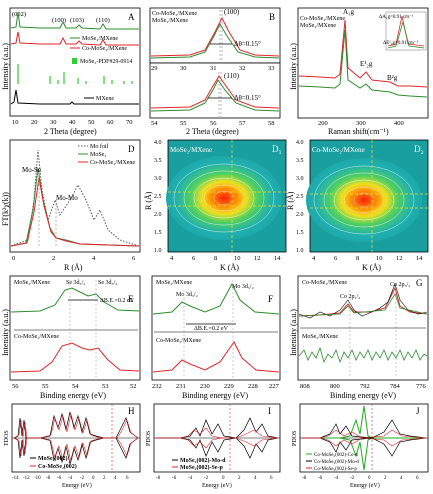 This screenshot has height=494, width=433. I want to click on xlabel-h: Energy (eV), so click(77, 485).